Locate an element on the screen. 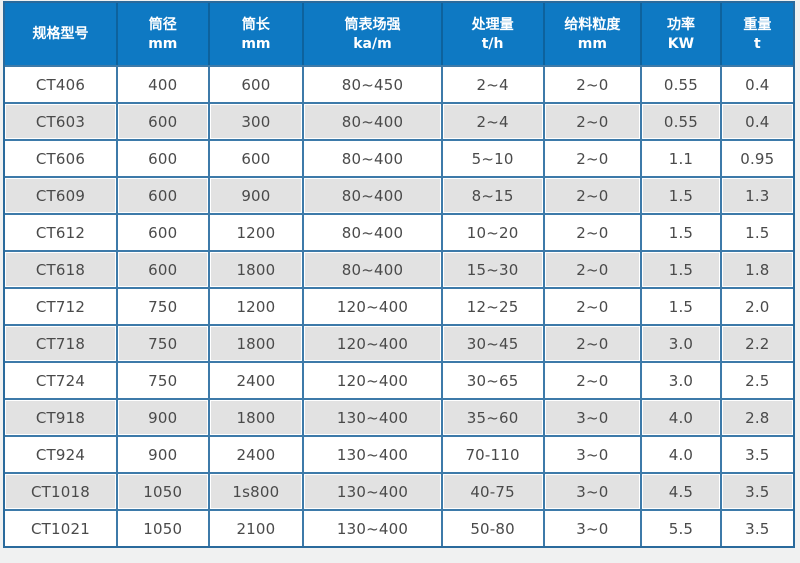 The width and height of the screenshot is (800, 563). col-header-unit: t/h is located at coordinates (492, 44).